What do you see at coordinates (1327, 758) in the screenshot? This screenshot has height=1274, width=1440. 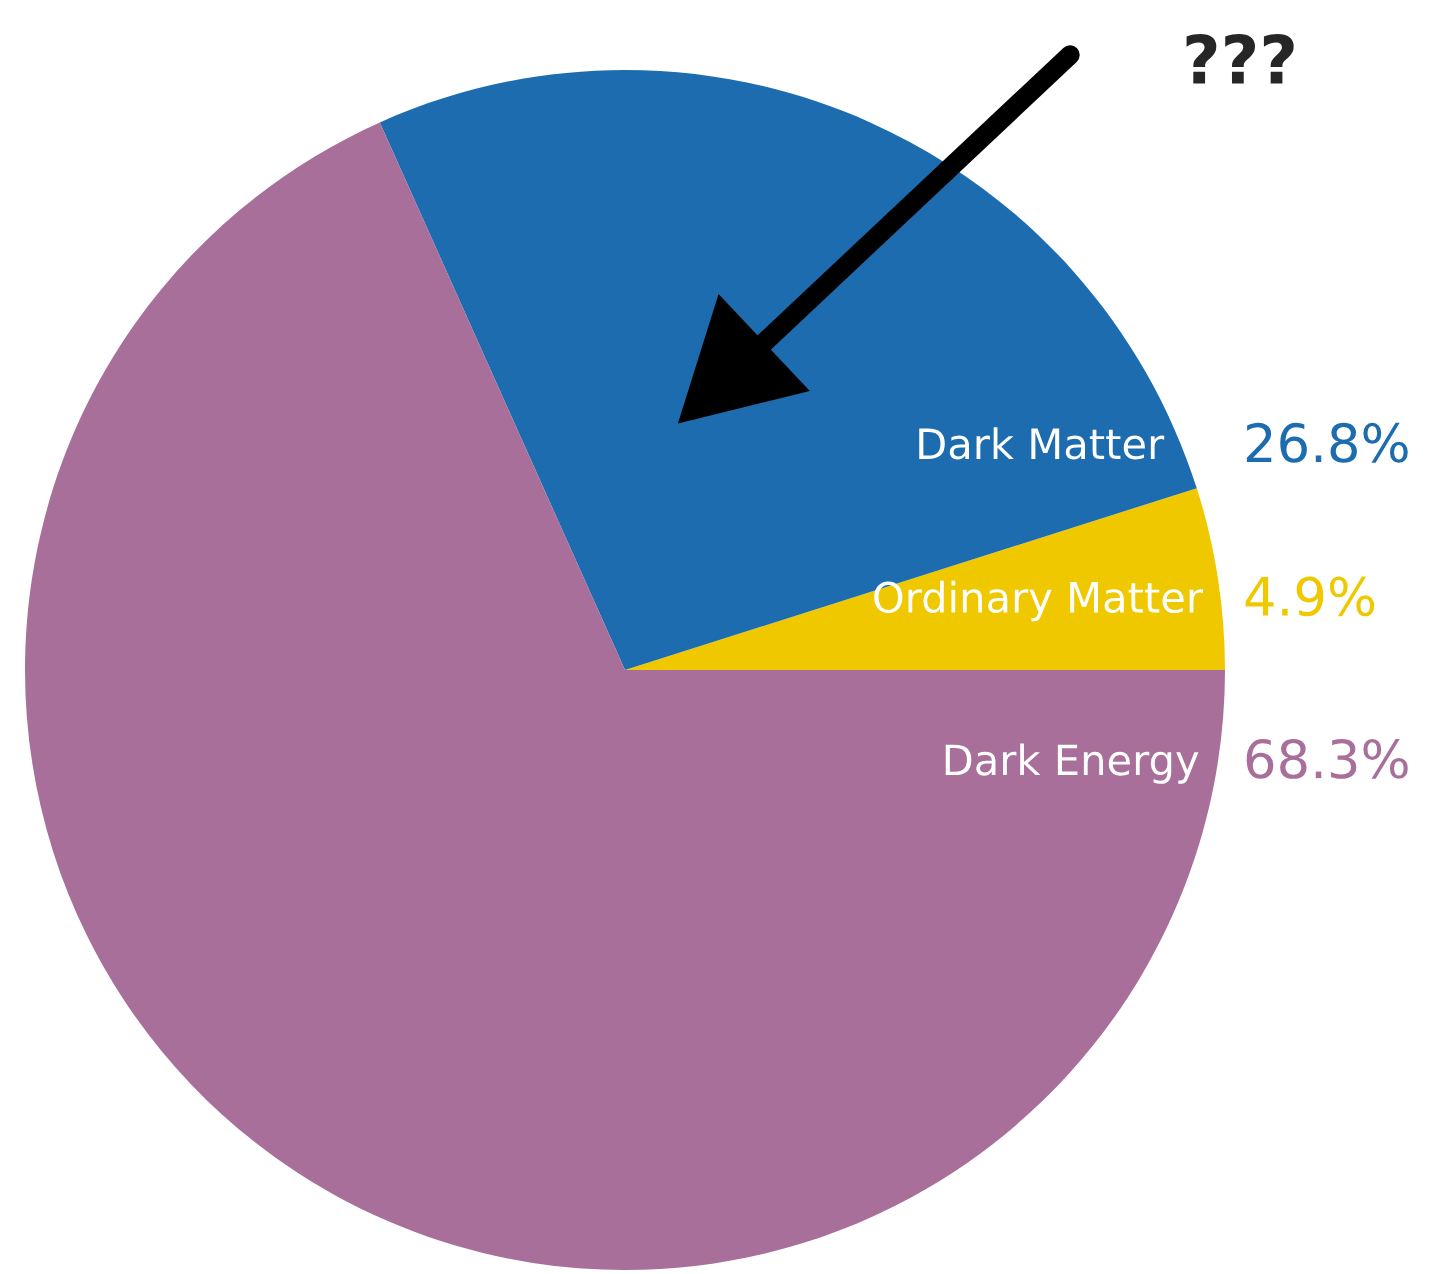 I see `data-label: 68.3%` at bounding box center [1327, 758].